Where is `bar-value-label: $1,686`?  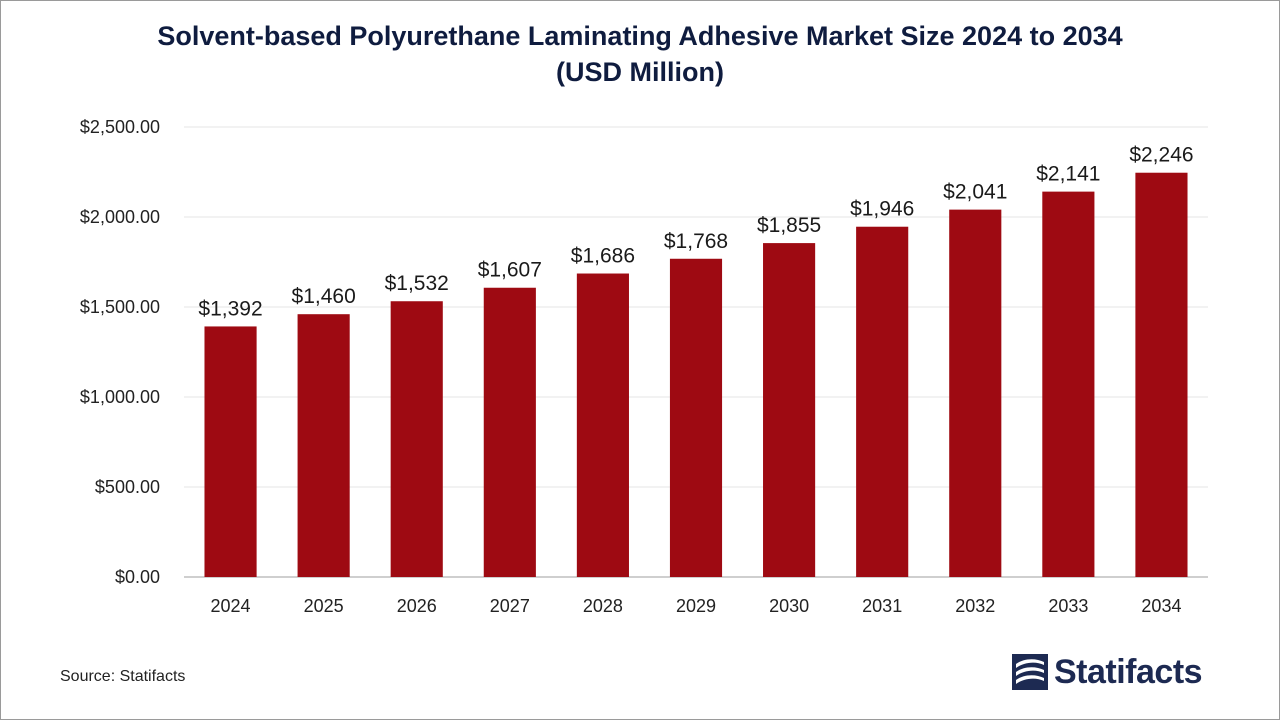 bar-value-label: $1,686 is located at coordinates (603, 256).